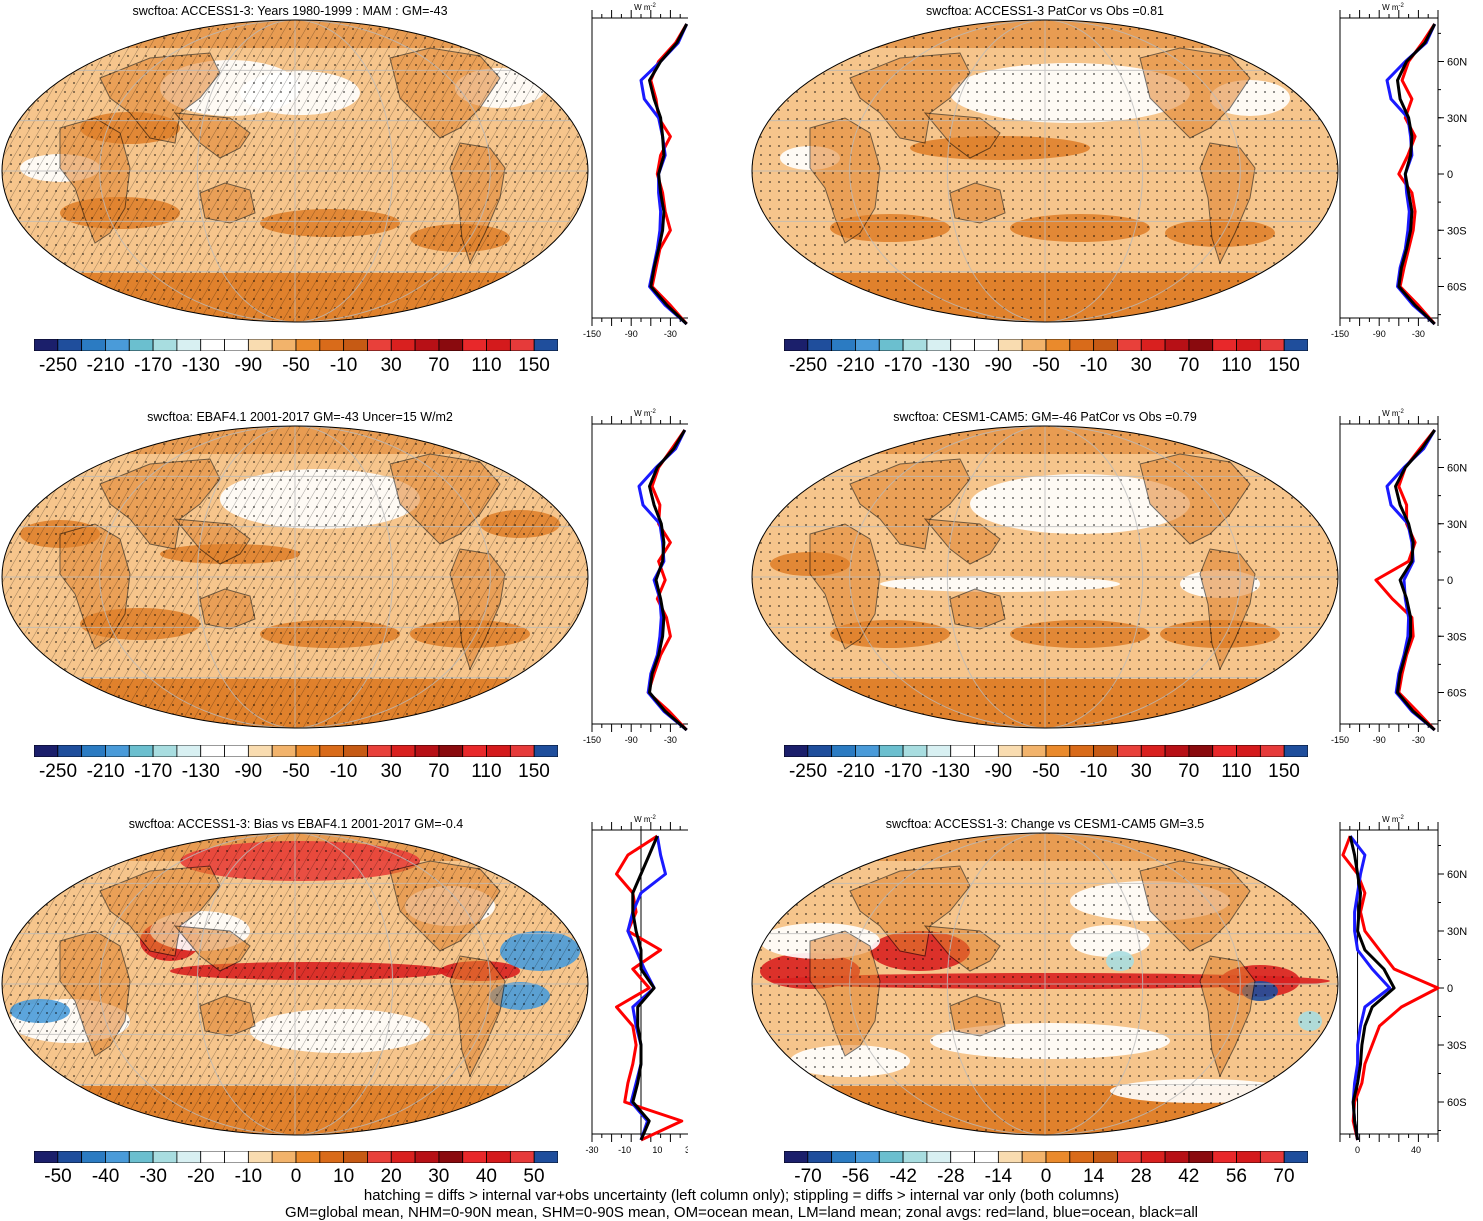  What do you see at coordinates (201, 1176) in the screenshot?
I see `colorbar-tick-label: -20` at bounding box center [201, 1176].